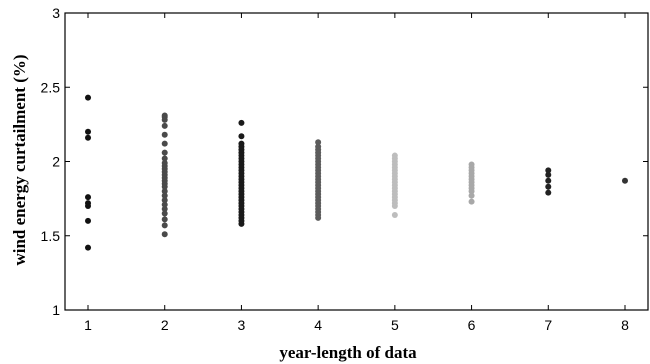  What do you see at coordinates (165, 325) in the screenshot?
I see `x-tick-label: 2` at bounding box center [165, 325].